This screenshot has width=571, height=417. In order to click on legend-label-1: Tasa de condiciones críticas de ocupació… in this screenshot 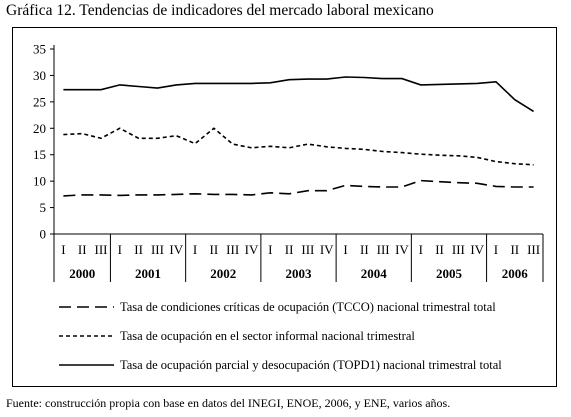, I will do `click(308, 307)`.